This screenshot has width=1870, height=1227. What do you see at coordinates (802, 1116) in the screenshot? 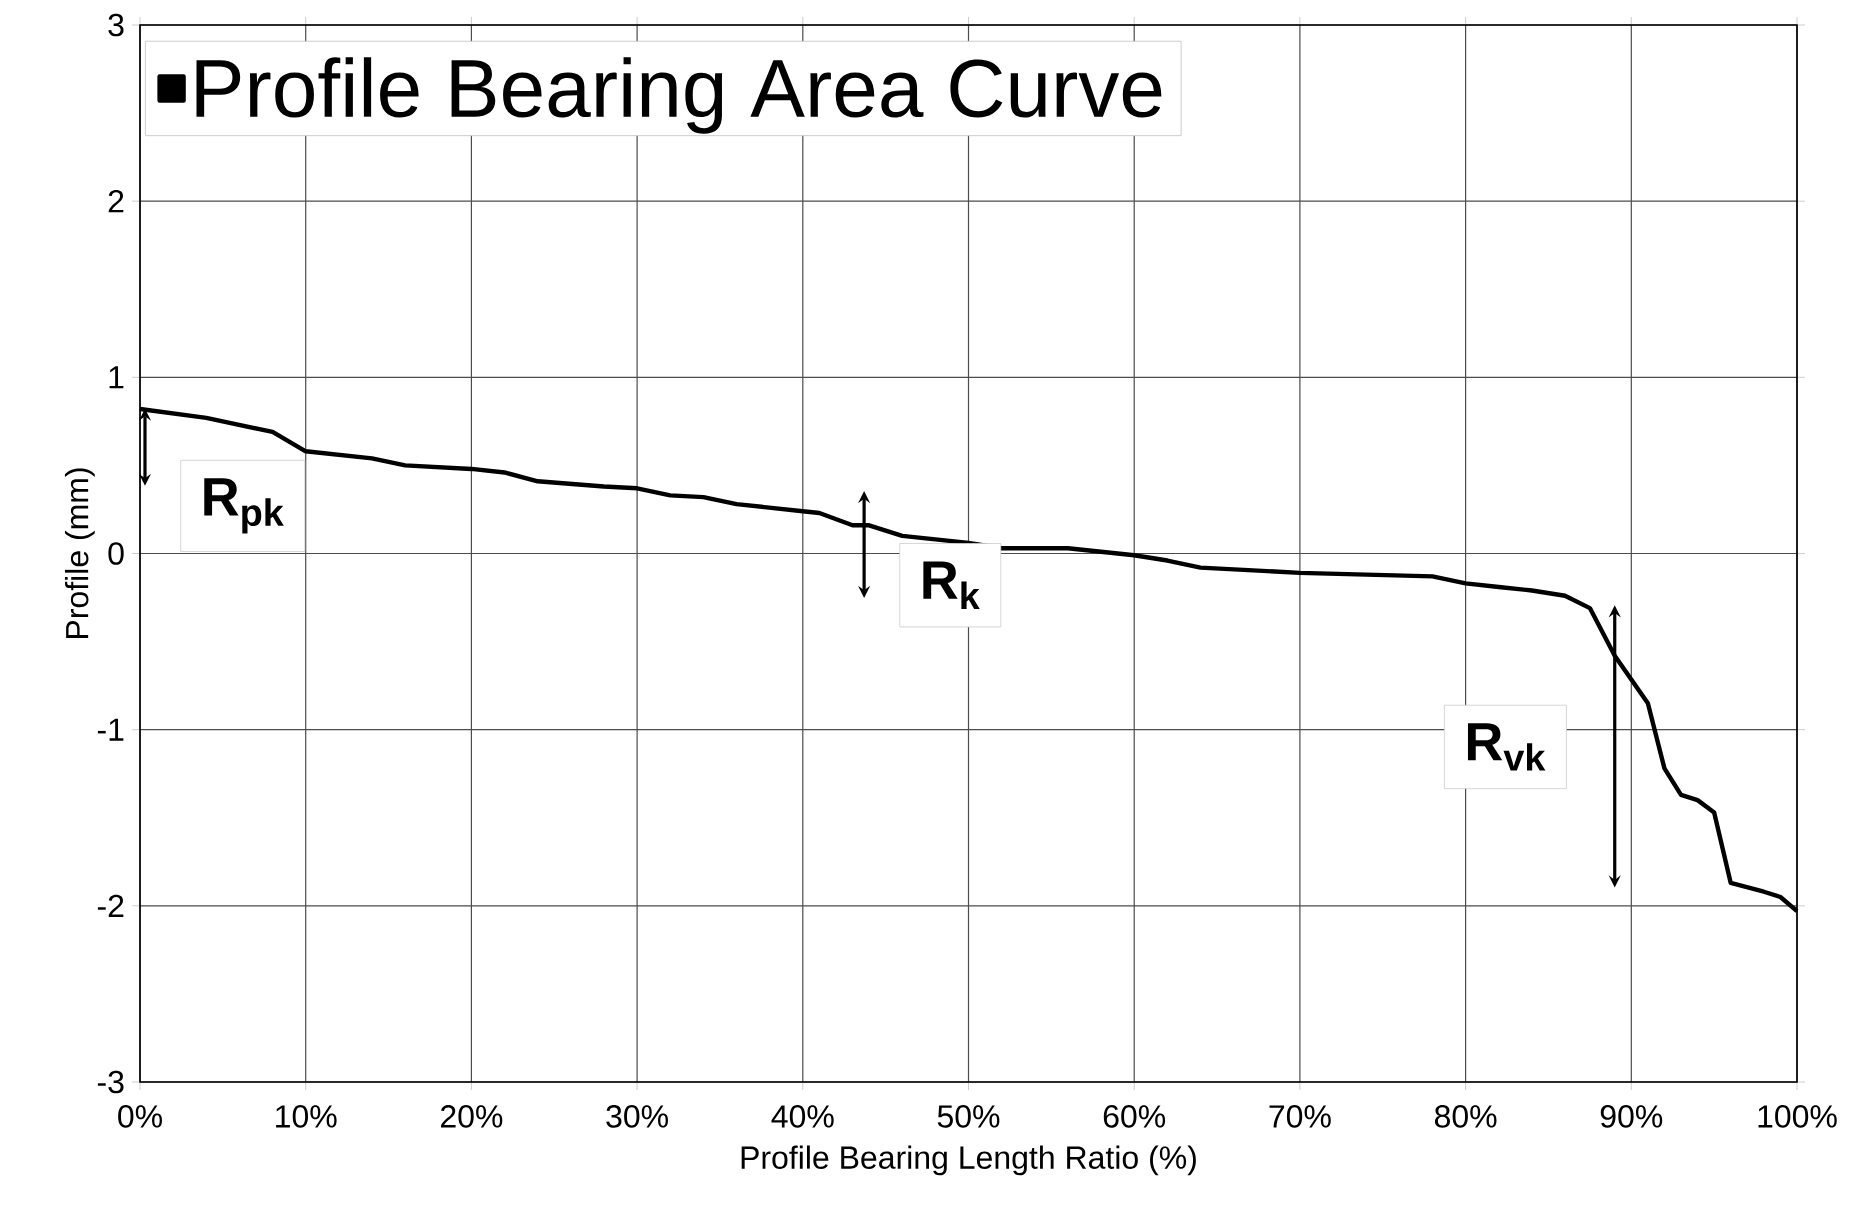
I see `x-tick-label: 40%` at bounding box center [802, 1116].